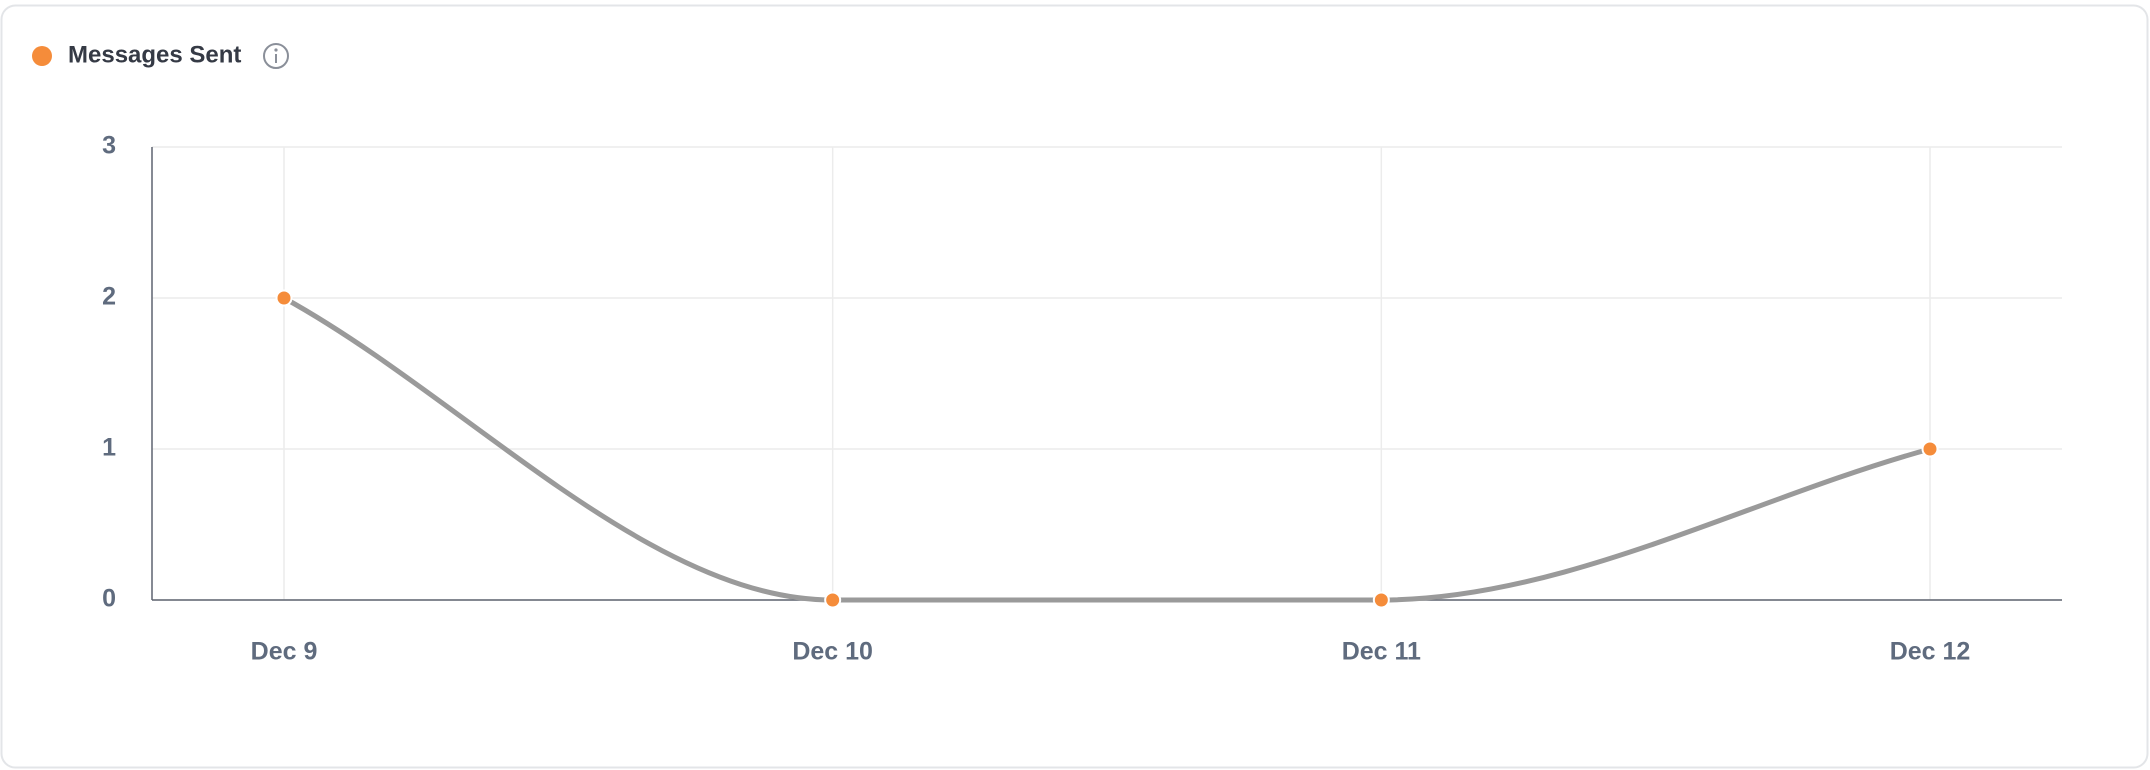  I want to click on x-tick-label: Dec 10, so click(832, 652).